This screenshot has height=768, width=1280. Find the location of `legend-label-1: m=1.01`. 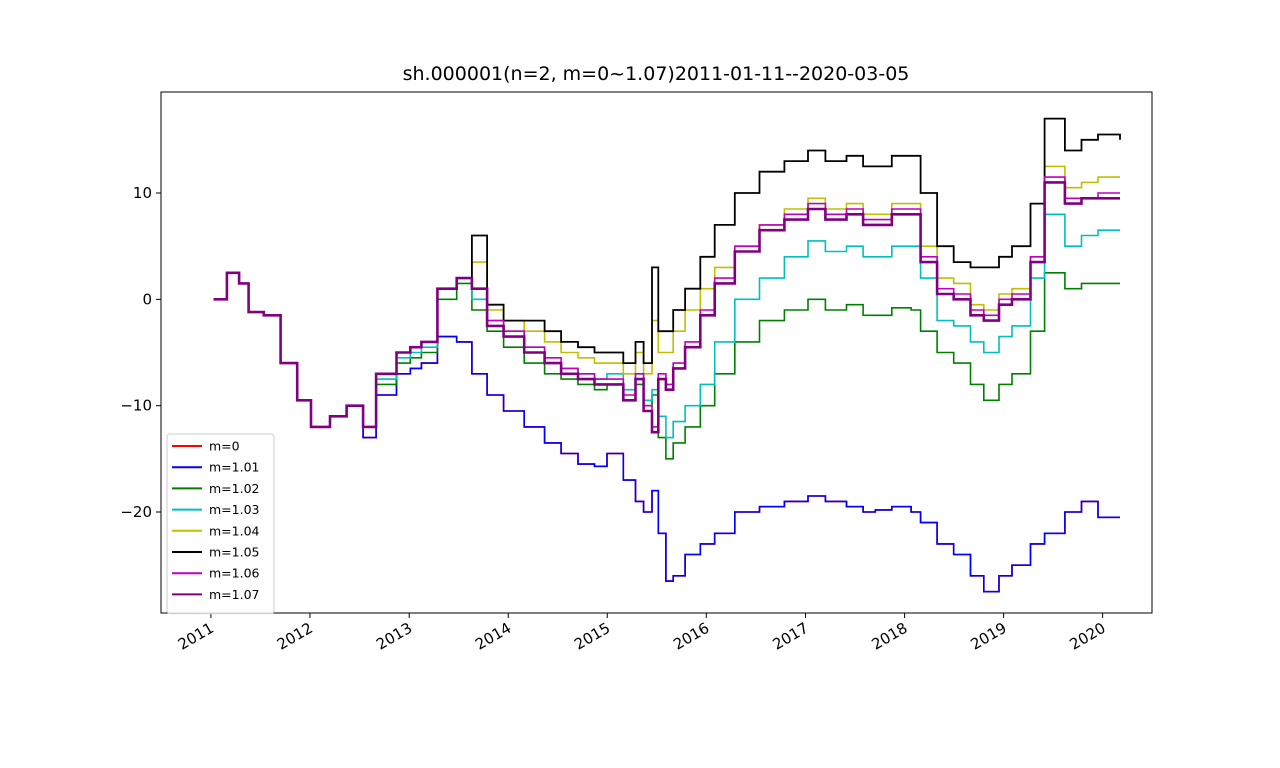

legend-label-1: m=1.01 is located at coordinates (234, 467).